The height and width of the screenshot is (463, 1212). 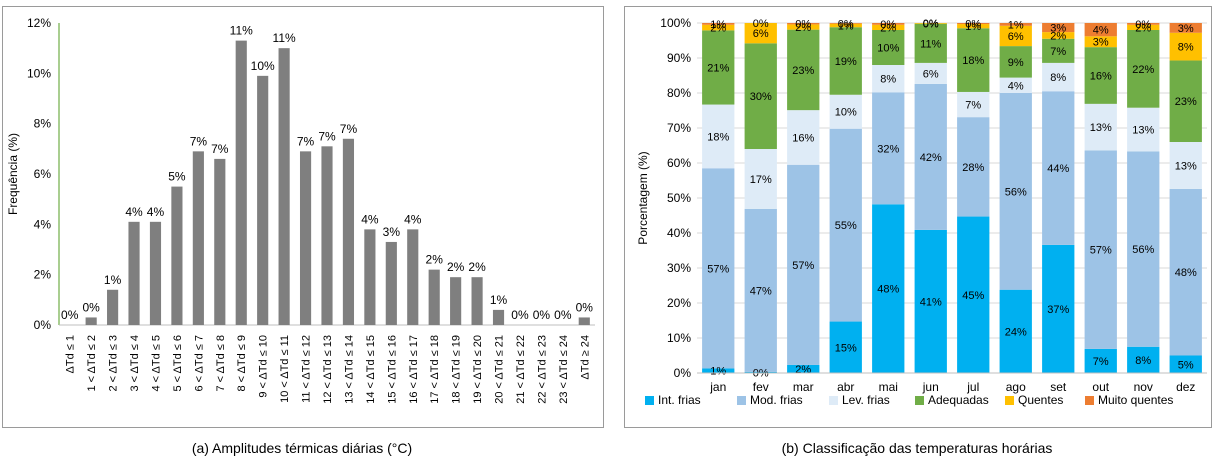 I want to click on y-tick-label: 100%, so click(x=675, y=23).